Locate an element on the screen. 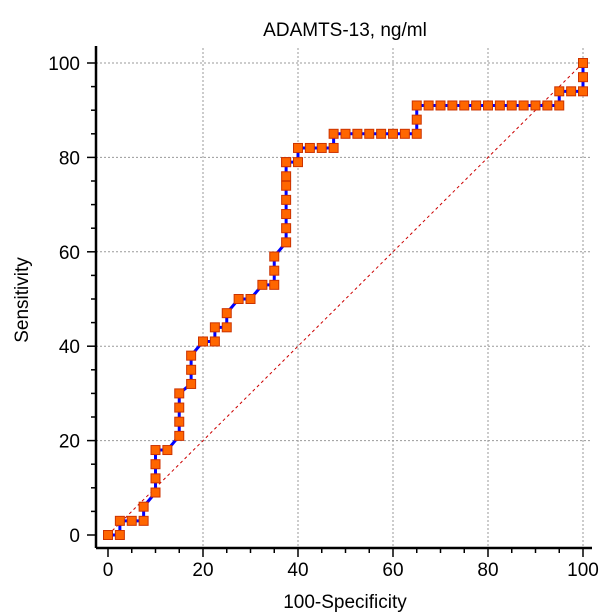 Image resolution: width=606 pixels, height=614 pixels. x-tick-label: 60 is located at coordinates (392, 570).